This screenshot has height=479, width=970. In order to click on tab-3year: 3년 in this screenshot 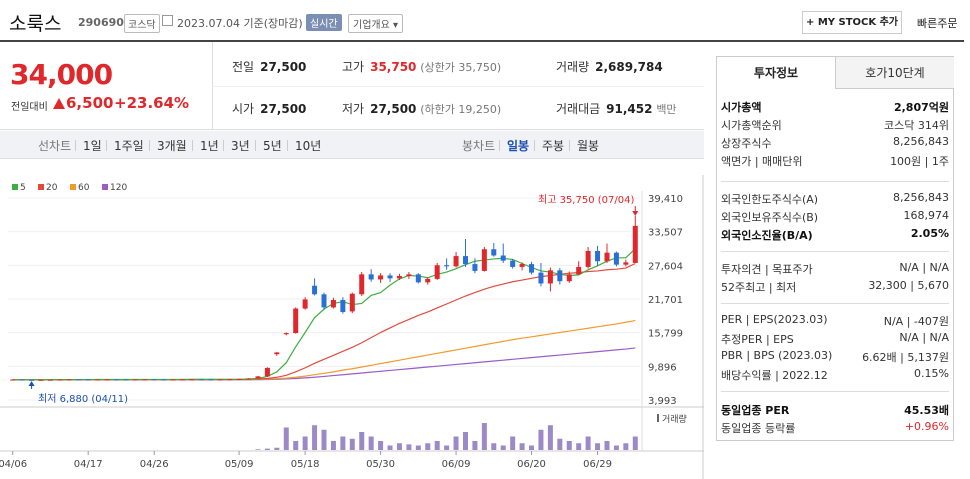, I will do `click(240, 146)`.